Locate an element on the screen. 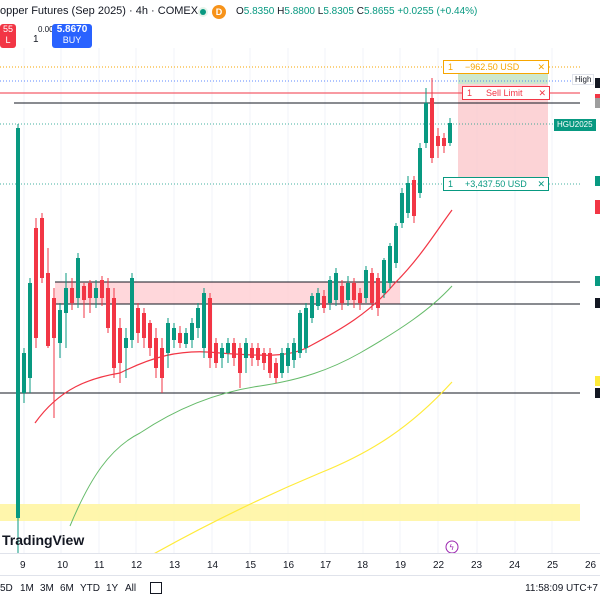 The height and width of the screenshot is (601, 600). quantity-input: 1 is located at coordinates (36, 39).